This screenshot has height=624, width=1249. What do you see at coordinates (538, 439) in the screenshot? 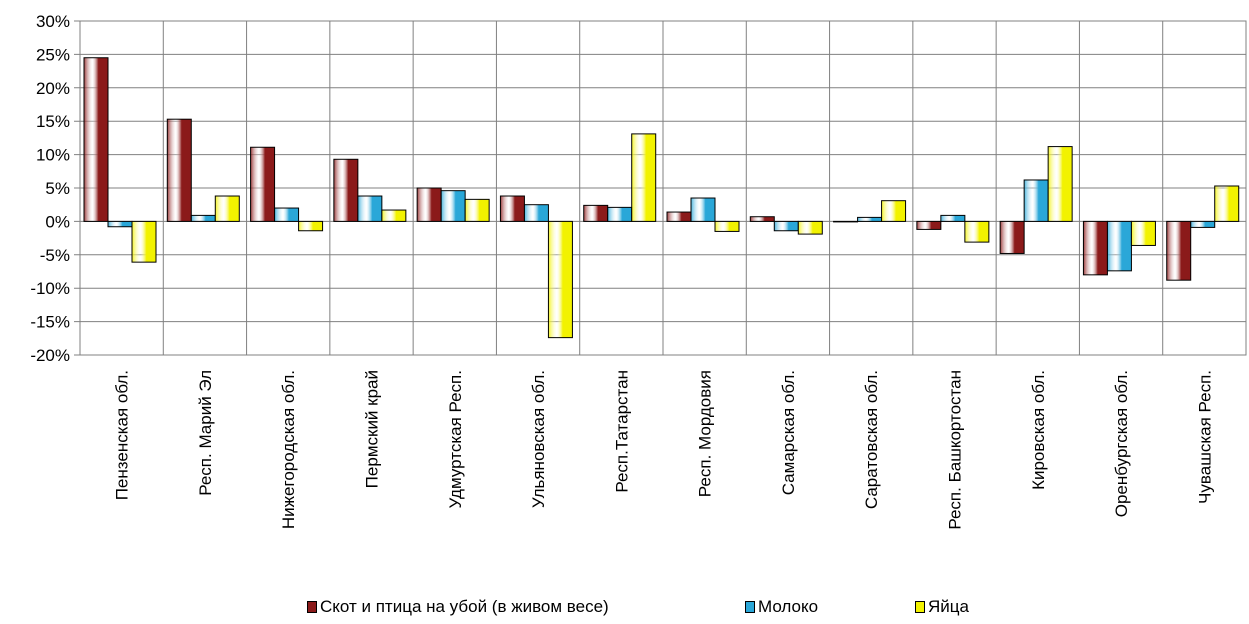
I see `x-category-label: Ульяновская обл.` at bounding box center [538, 439].